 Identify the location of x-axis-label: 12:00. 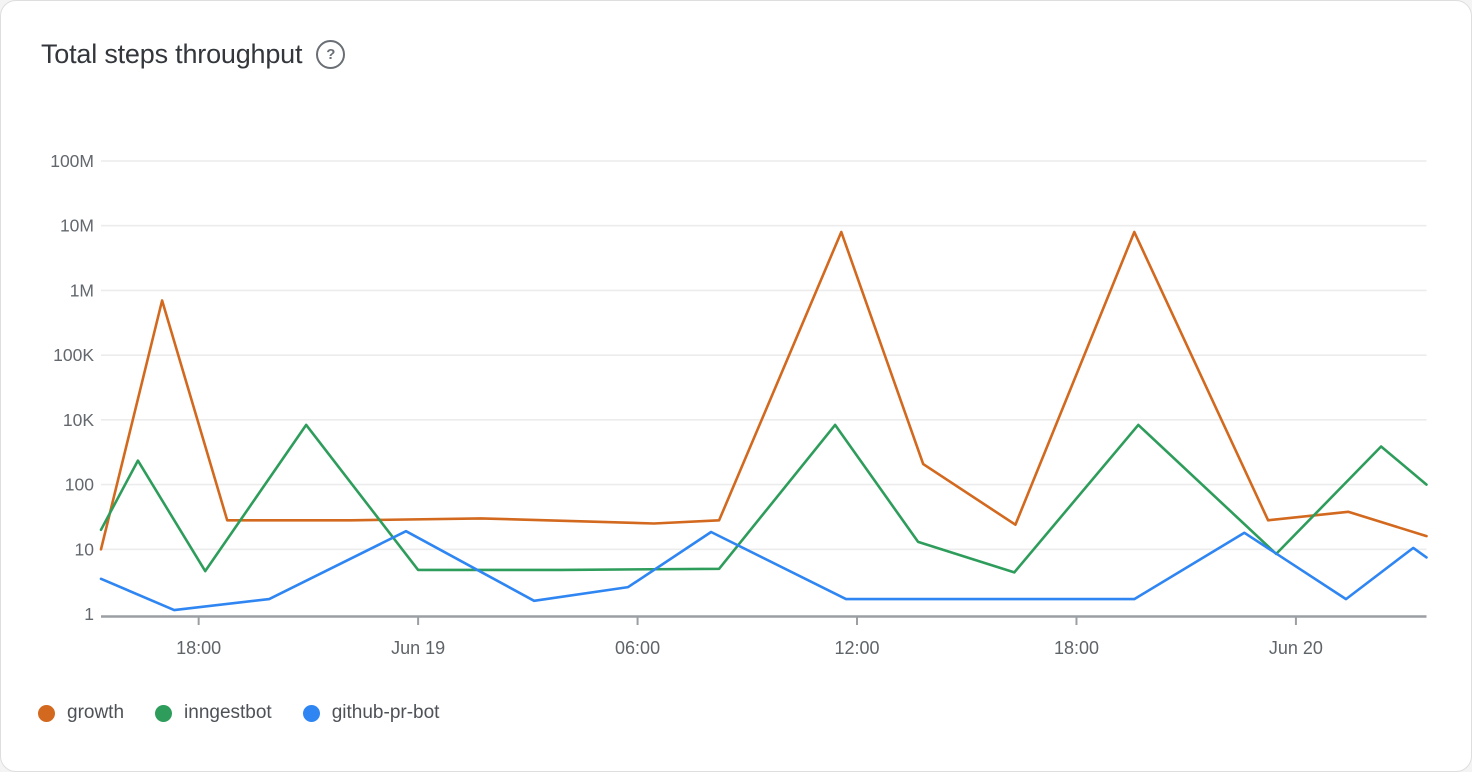
(856, 648).